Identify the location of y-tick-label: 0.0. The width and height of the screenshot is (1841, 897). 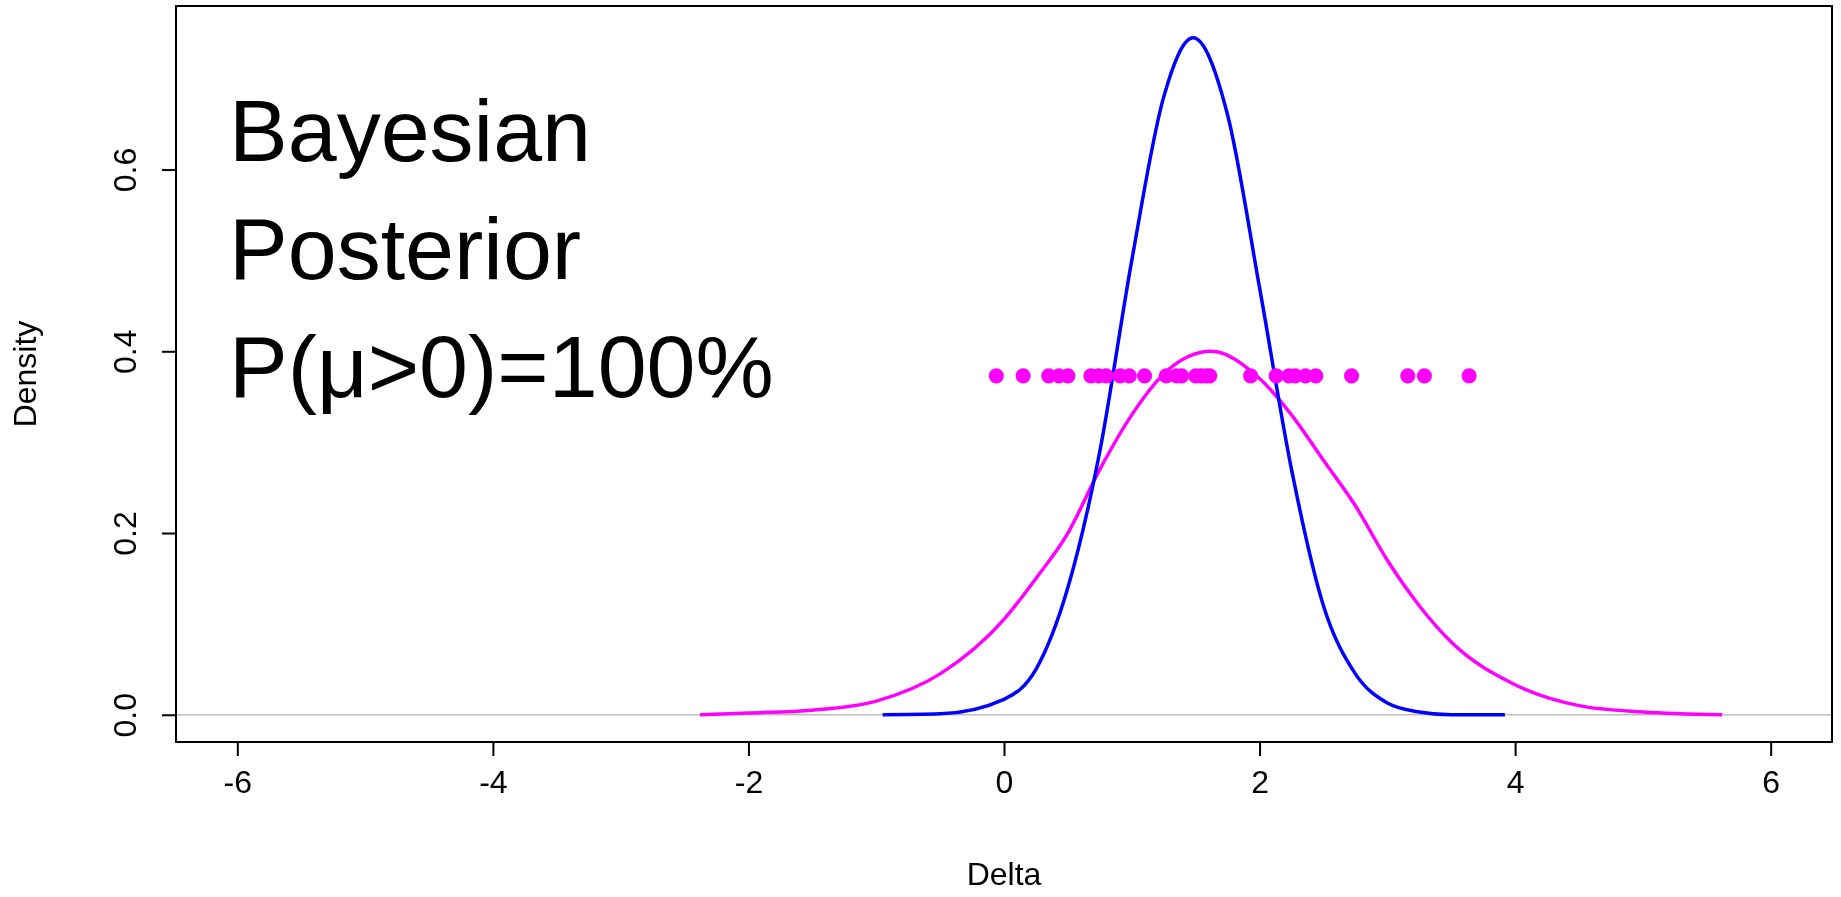
(125, 715).